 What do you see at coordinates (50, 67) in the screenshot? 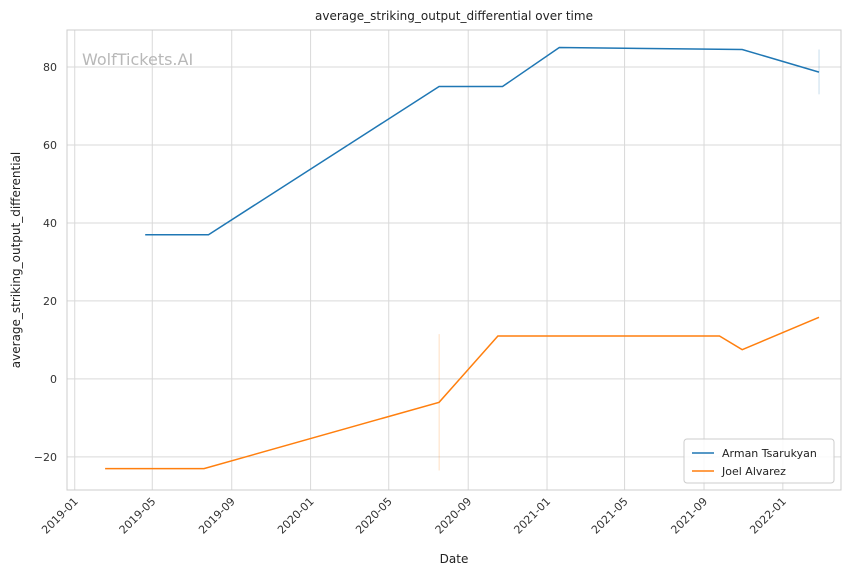
I see `y-tick-label: 80` at bounding box center [50, 67].